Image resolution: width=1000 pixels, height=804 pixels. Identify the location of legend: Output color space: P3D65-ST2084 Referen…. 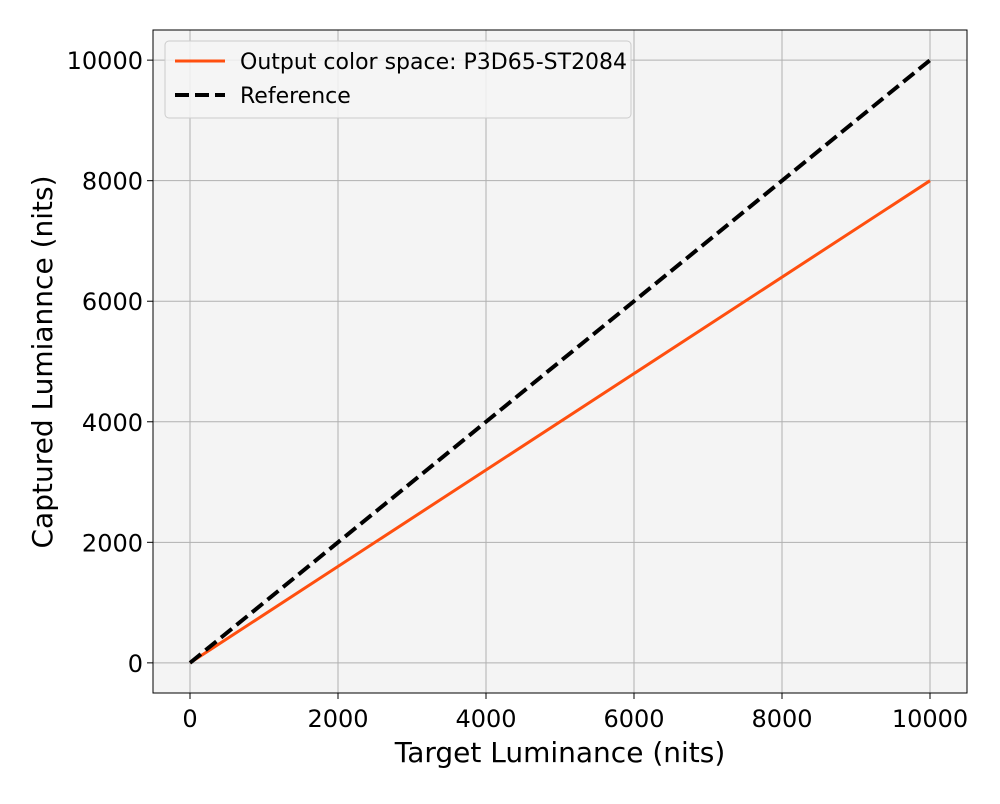
(398, 79).